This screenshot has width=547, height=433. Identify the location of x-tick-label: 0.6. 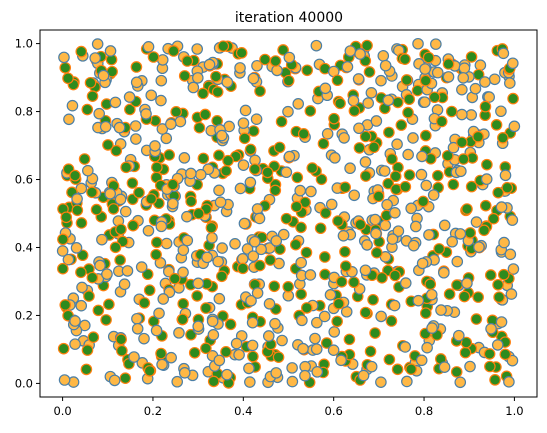
(334, 411).